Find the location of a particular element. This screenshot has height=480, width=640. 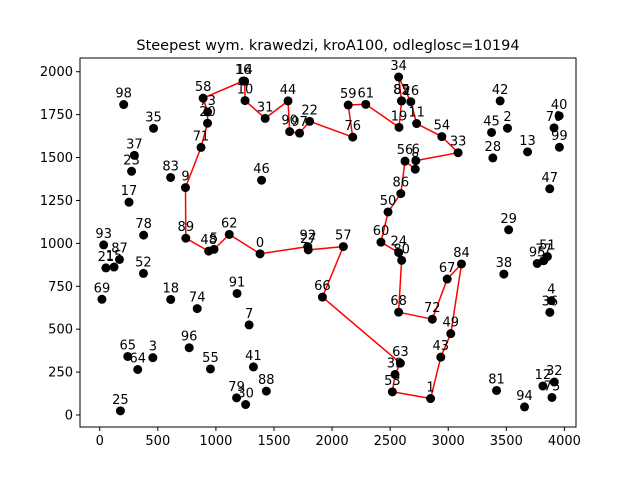

point-label-54: 54 is located at coordinates (442, 126).